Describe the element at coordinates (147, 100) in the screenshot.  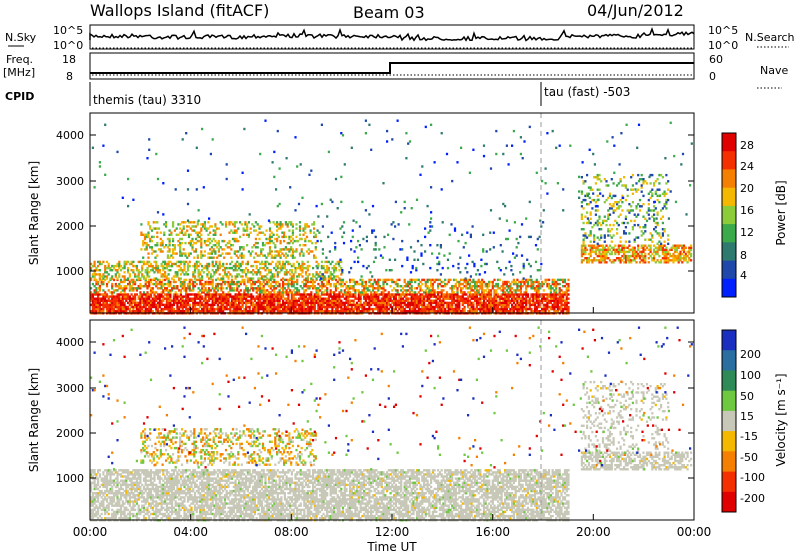
I see `cpid-mode-1: themis (tau) 3310` at that location.